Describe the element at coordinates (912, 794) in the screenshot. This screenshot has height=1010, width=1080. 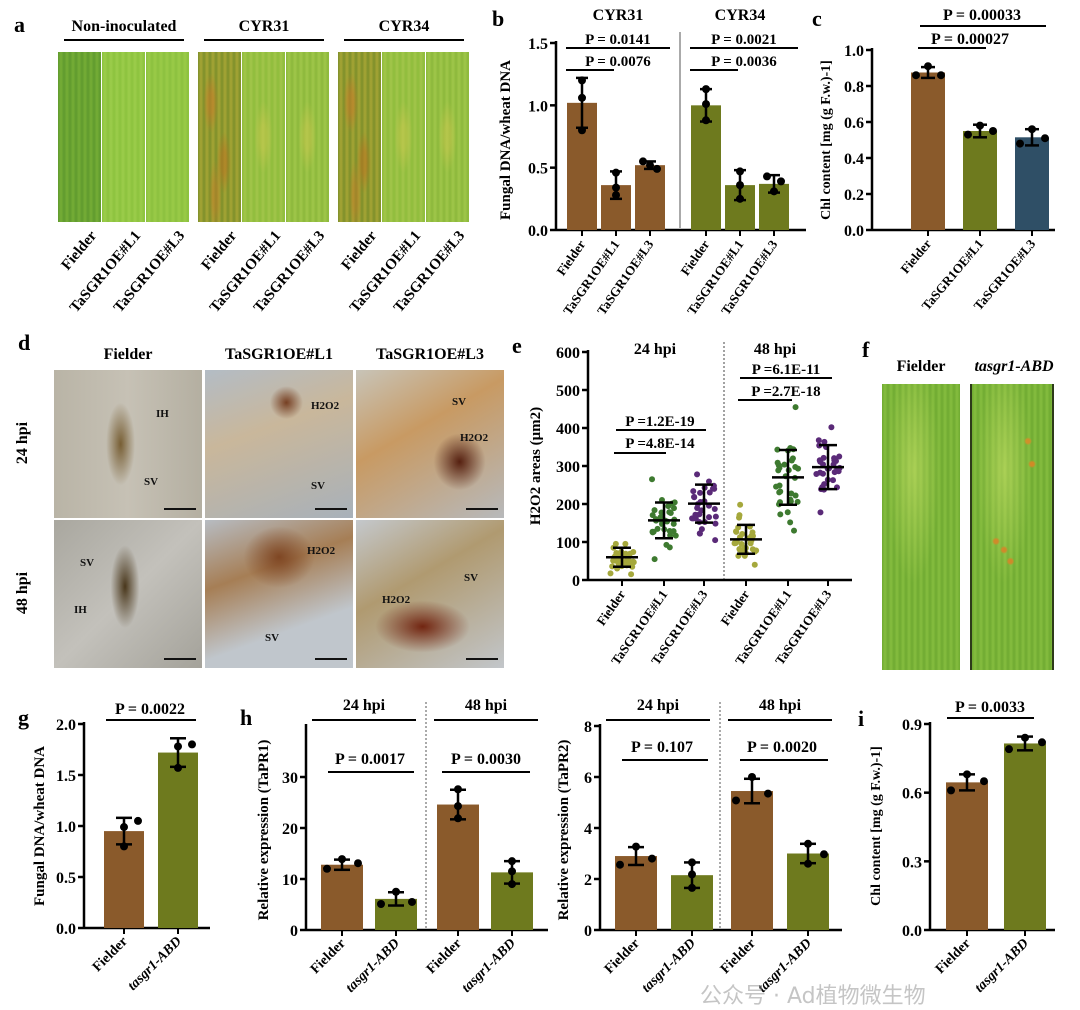
I see `y-tick-label: 0.6` at that location.